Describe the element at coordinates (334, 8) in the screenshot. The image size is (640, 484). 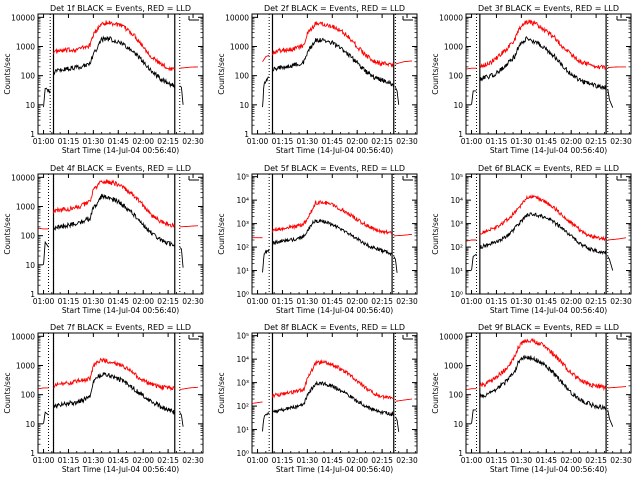
I see `chart-title: Det 2f BLACK = Events, RED = LLD` at that location.